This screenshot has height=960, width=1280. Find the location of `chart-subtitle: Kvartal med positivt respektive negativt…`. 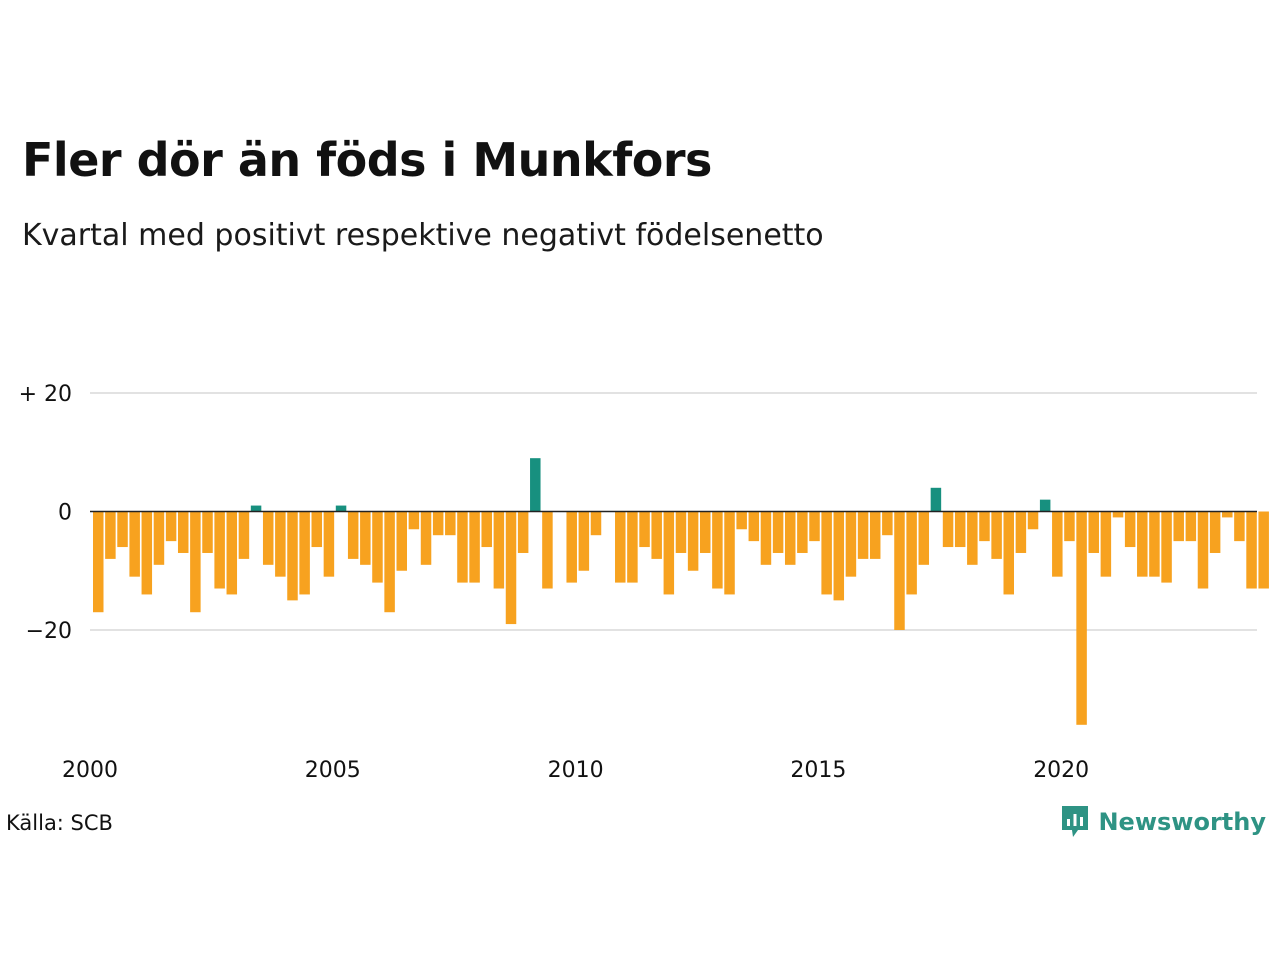

chart-subtitle: Kvartal med positivt respektive negativt… is located at coordinates (423, 235).